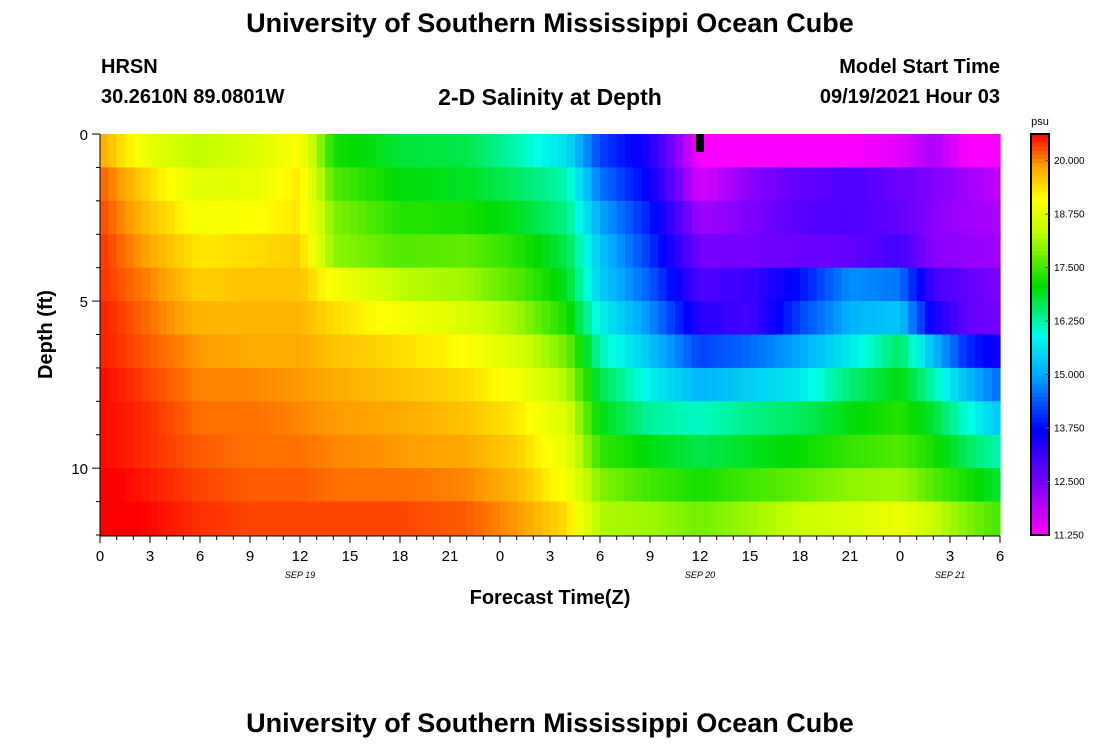  Describe the element at coordinates (909, 97) in the screenshot. I see `model-start-time: 09/19/2021 Hour 03` at that location.